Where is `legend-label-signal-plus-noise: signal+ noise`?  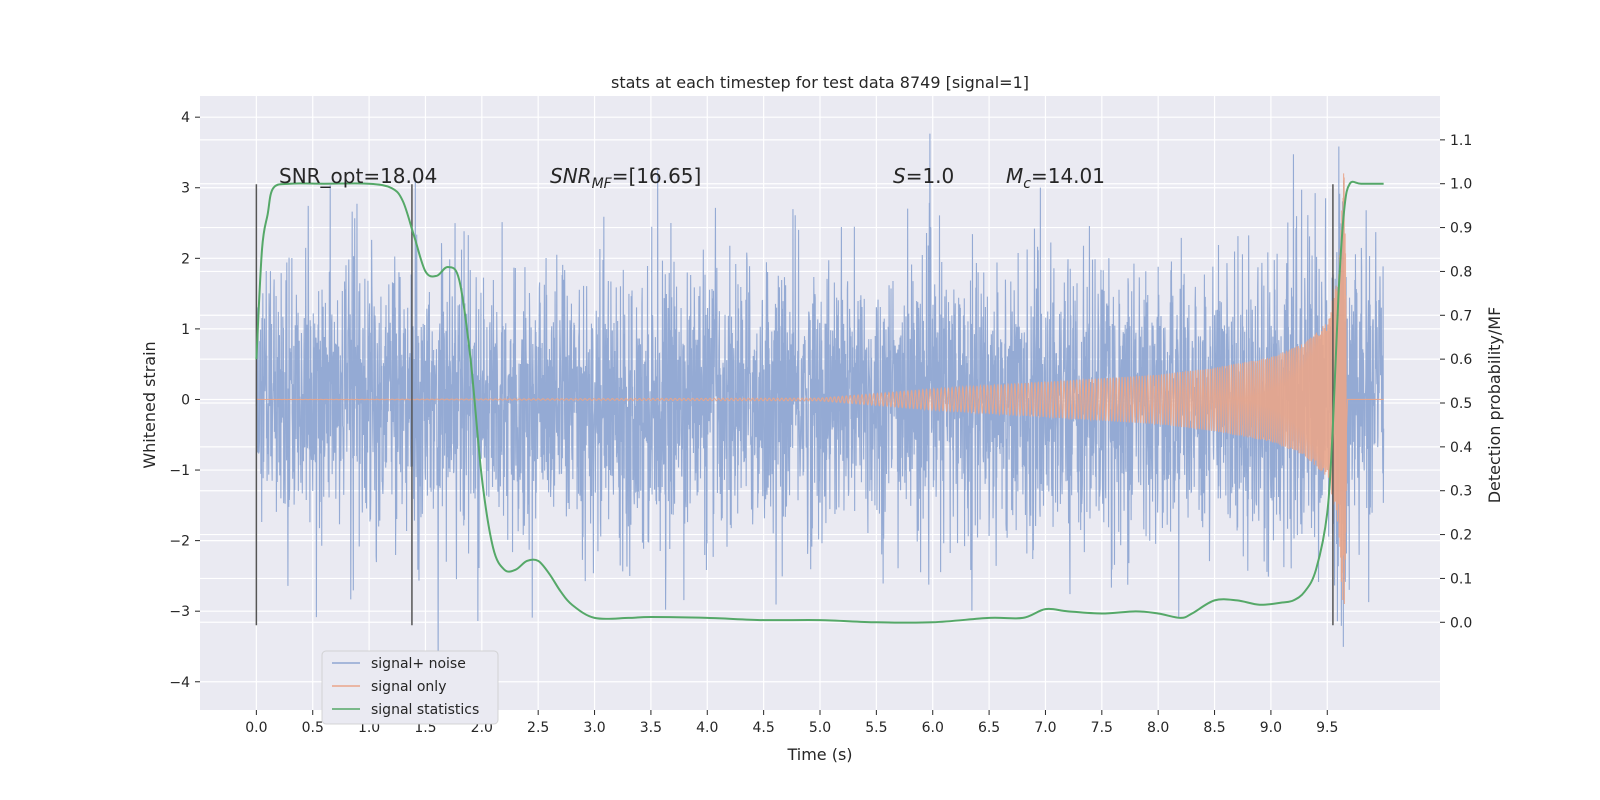 legend-label-signal-plus-noise: signal+ noise is located at coordinates (418, 664).